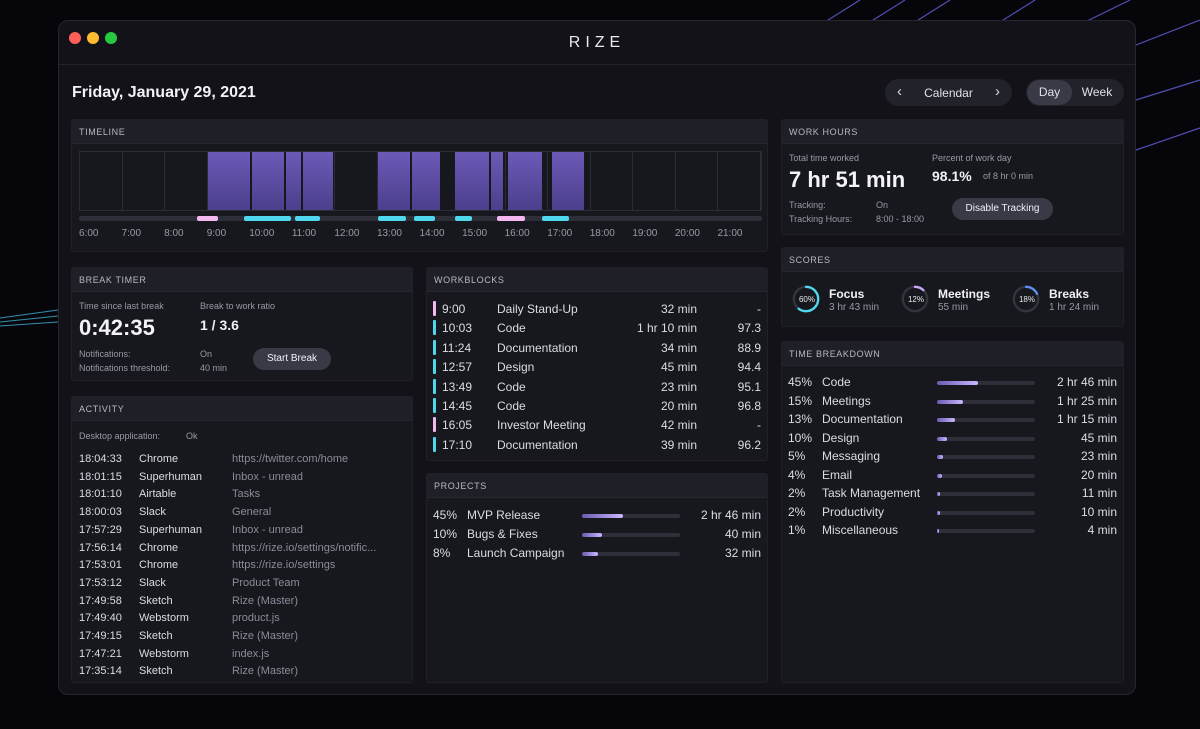 The width and height of the screenshot is (1200, 729). I want to click on disable-tracking-button: Disable Tracking, so click(1002, 209).